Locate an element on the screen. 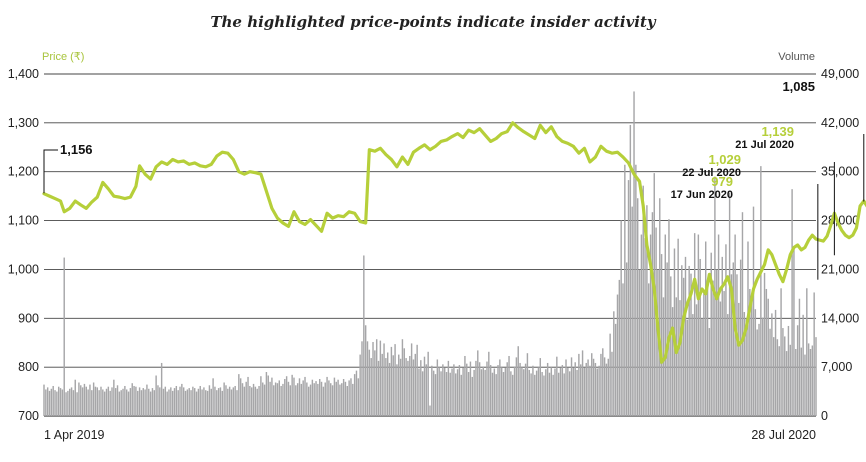 Image resolution: width=866 pixels, height=462 pixels. volume-tick-label: 21,000 is located at coordinates (840, 269).